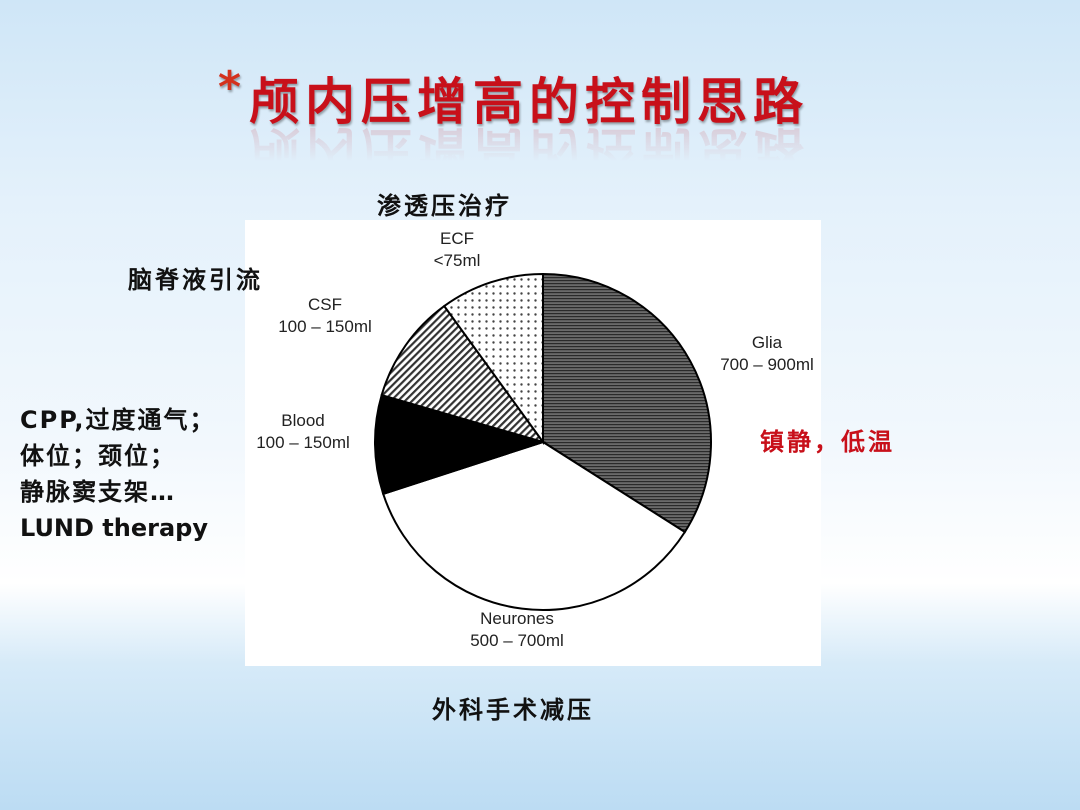  I want to click on annotation-line: CPP,过度通气；, so click(118, 420).